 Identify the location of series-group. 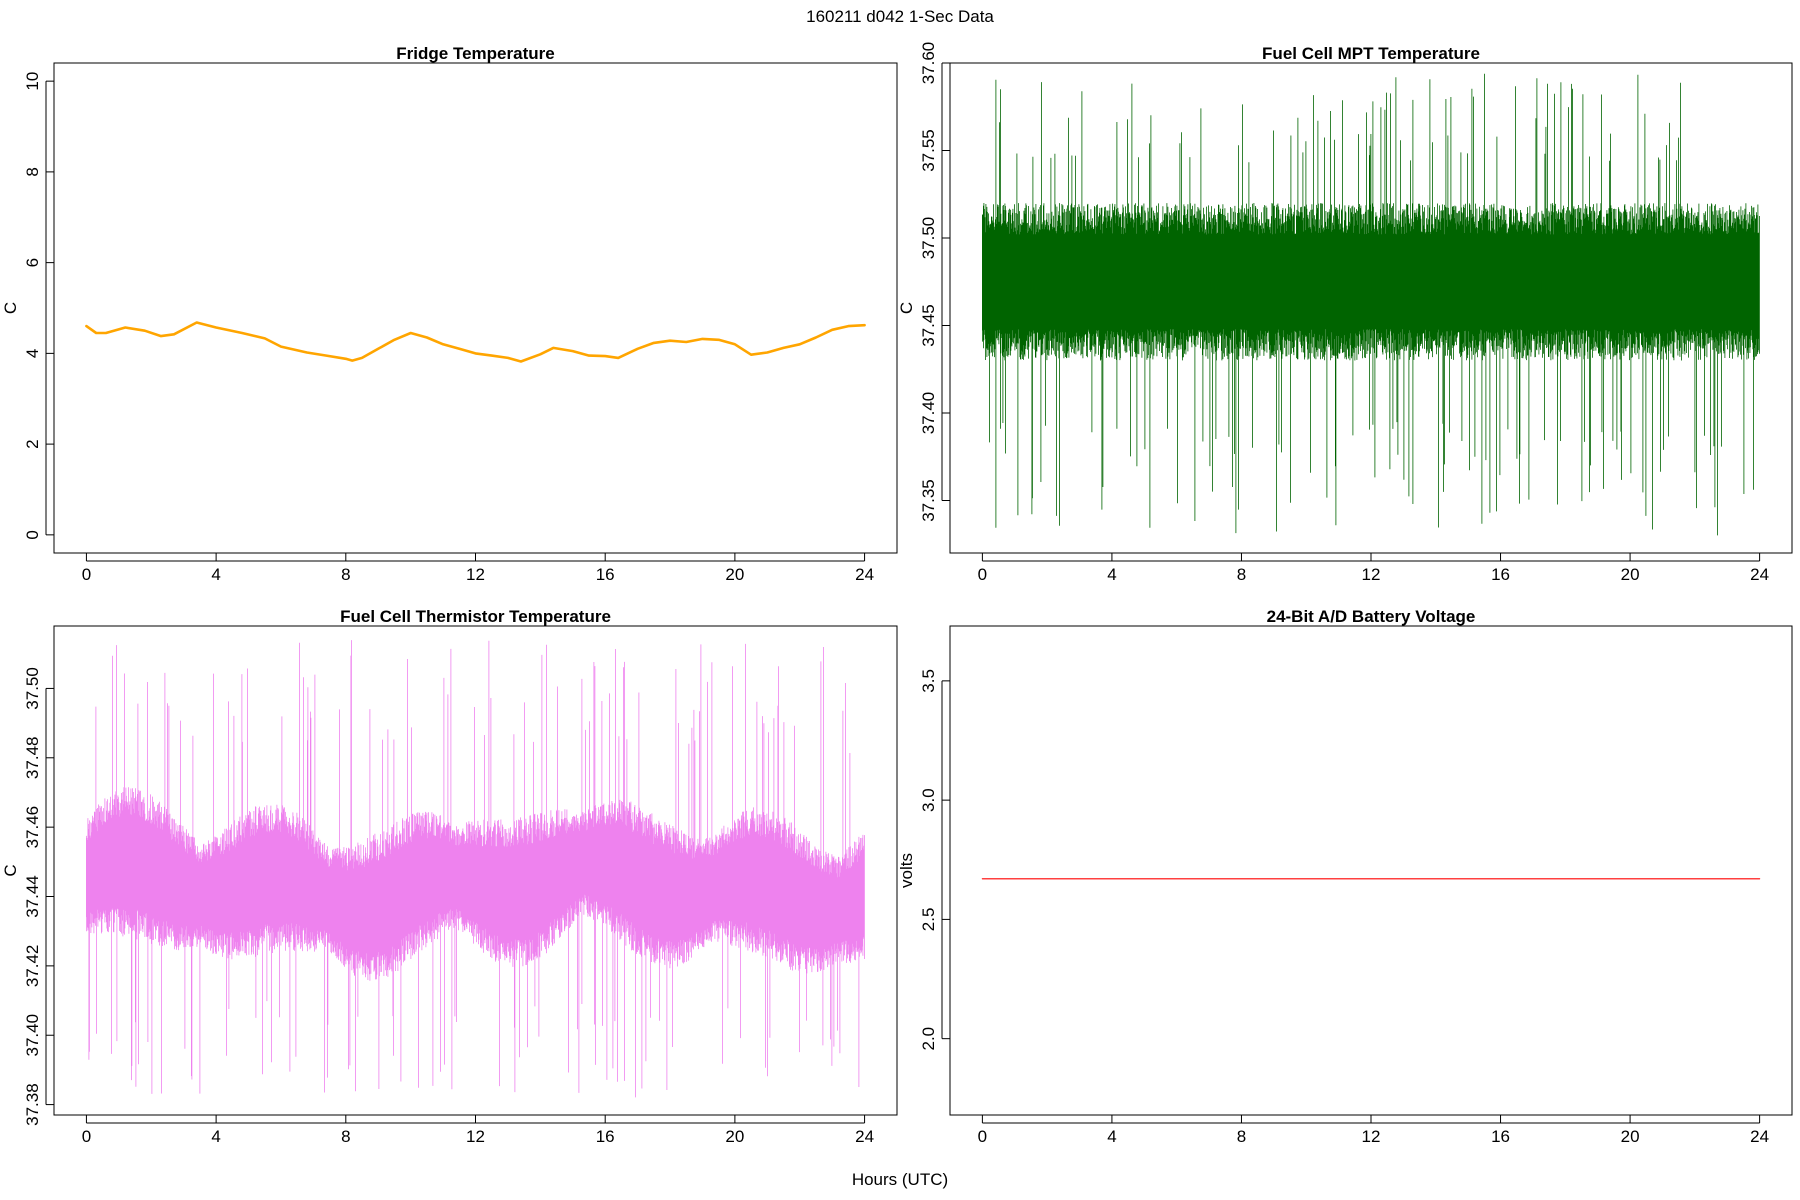
(475, 342).